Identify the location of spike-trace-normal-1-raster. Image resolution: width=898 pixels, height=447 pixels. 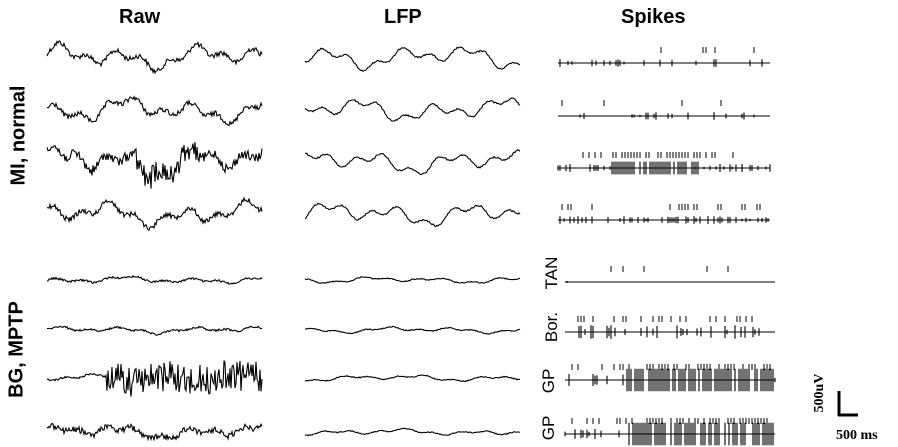
(707, 50).